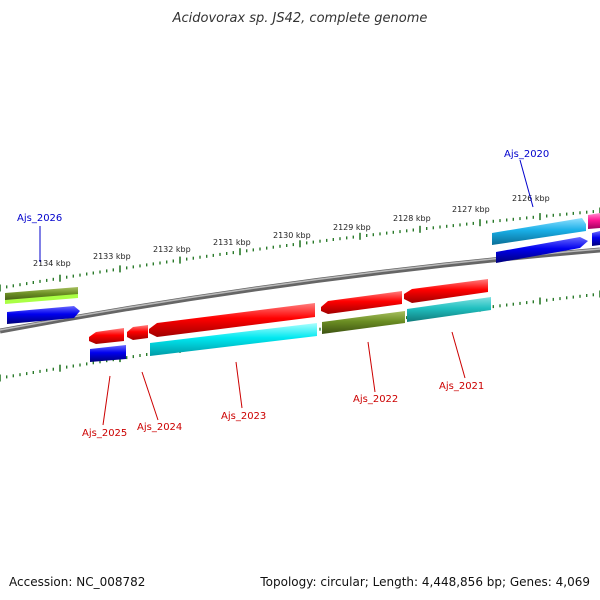 The height and width of the screenshot is (600, 600). What do you see at coordinates (596, 238) in the screenshot?
I see `blue-feature-edge` at bounding box center [596, 238].